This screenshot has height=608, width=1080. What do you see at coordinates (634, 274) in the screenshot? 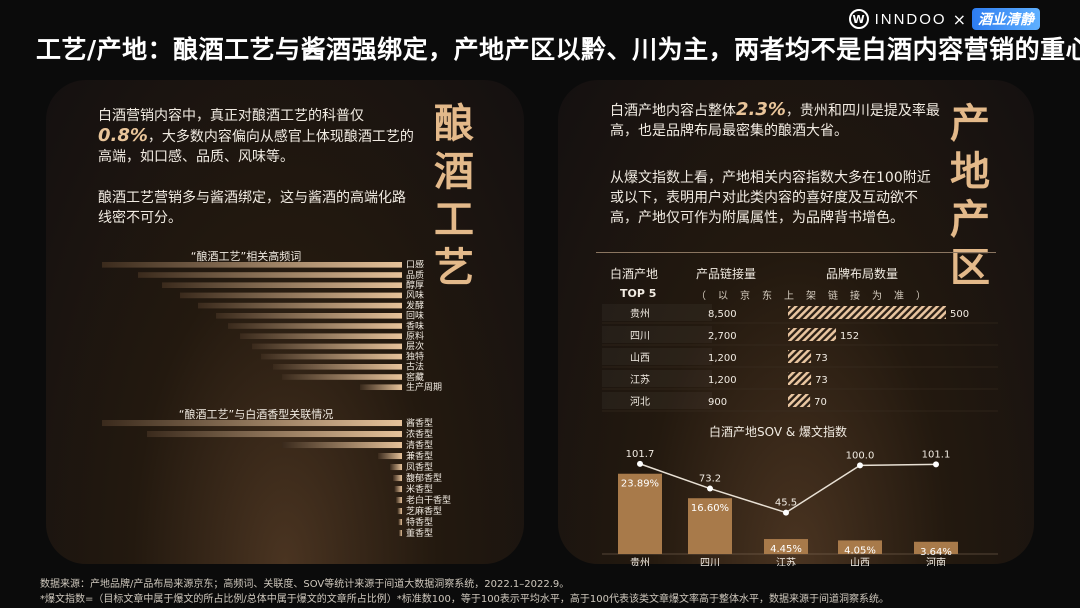
I see `table-header-region: 白酒产地` at bounding box center [634, 274].